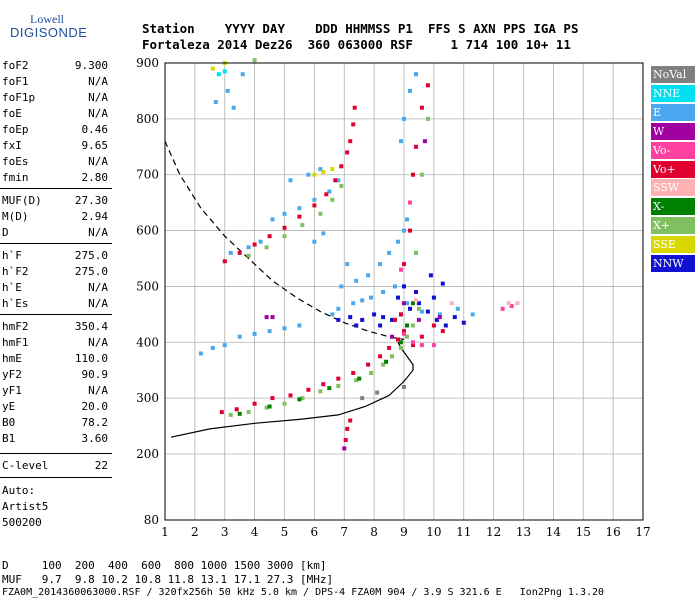 The image size is (700, 600). Describe the element at coordinates (383, 393) in the screenshot. I see `series-noval` at that location.